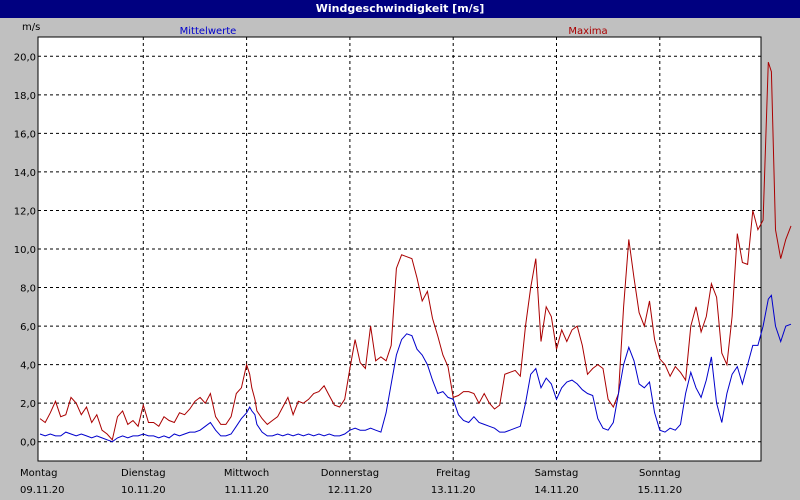  Describe the element at coordinates (660, 473) in the screenshot. I see `x-tick-weekday: Sonntag` at that location.